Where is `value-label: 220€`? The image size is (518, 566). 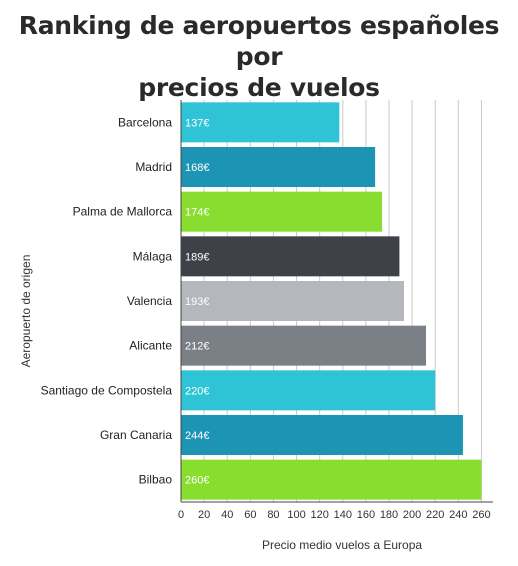 value-label: 220€ is located at coordinates (197, 391).